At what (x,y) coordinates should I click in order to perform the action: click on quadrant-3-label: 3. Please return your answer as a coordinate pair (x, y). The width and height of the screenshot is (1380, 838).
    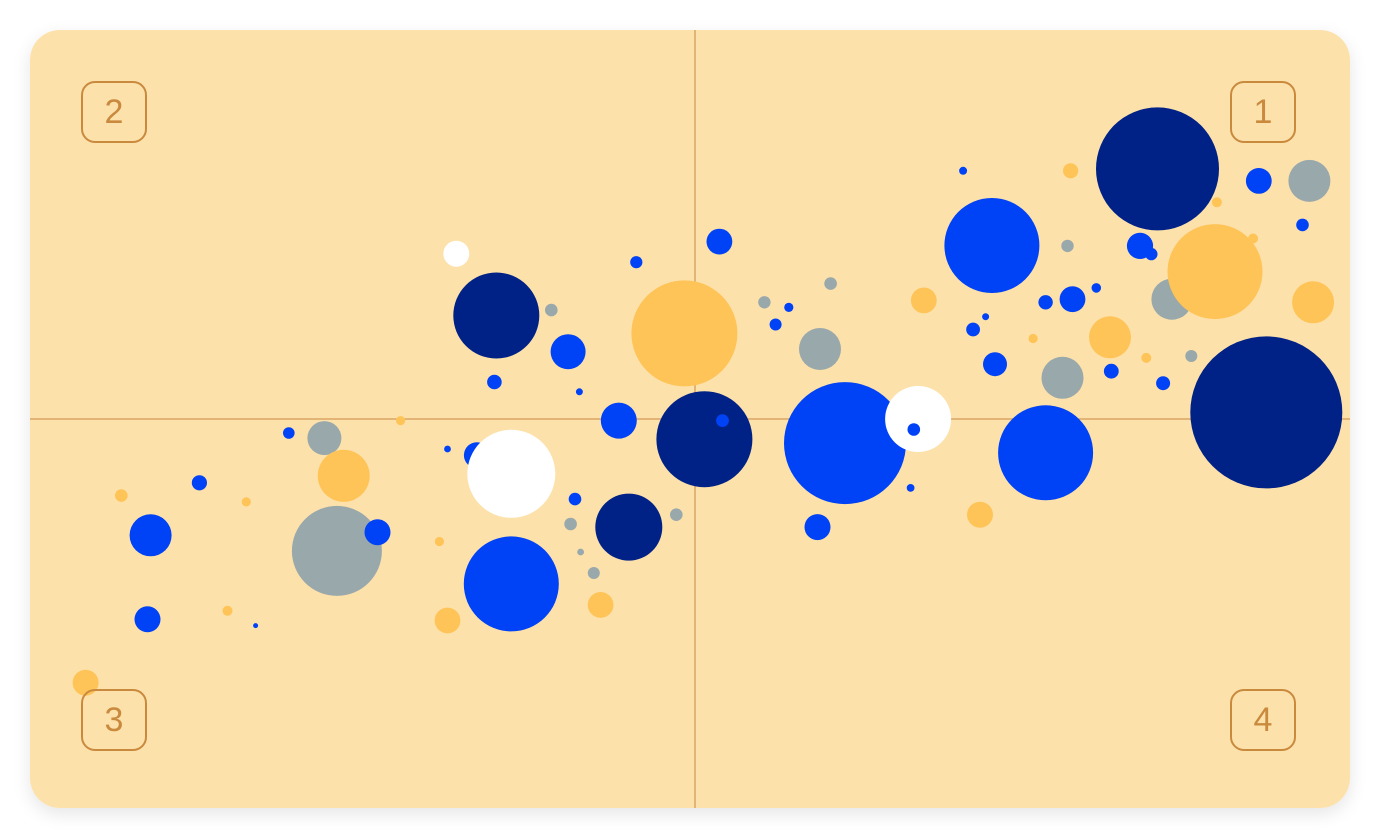
    Looking at the image, I should click on (114, 720).